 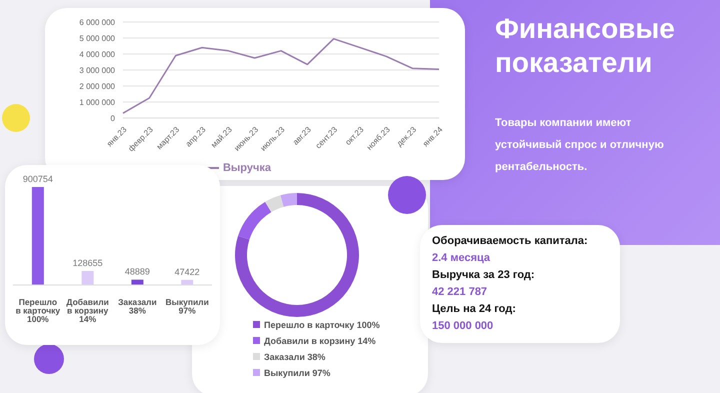 I want to click on text: Оборачиваемость капитала:, so click(x=510, y=241).